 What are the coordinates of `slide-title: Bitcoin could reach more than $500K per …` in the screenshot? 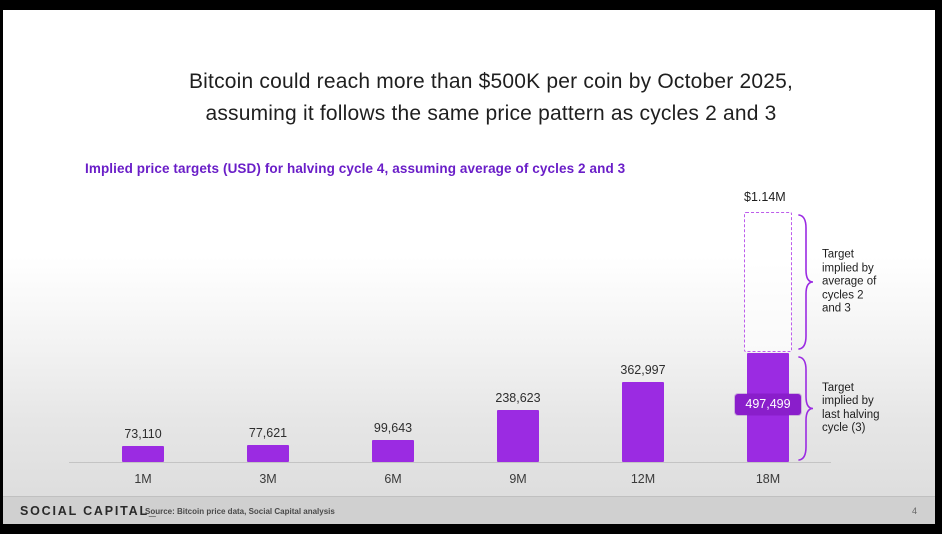 It's located at (469, 98).